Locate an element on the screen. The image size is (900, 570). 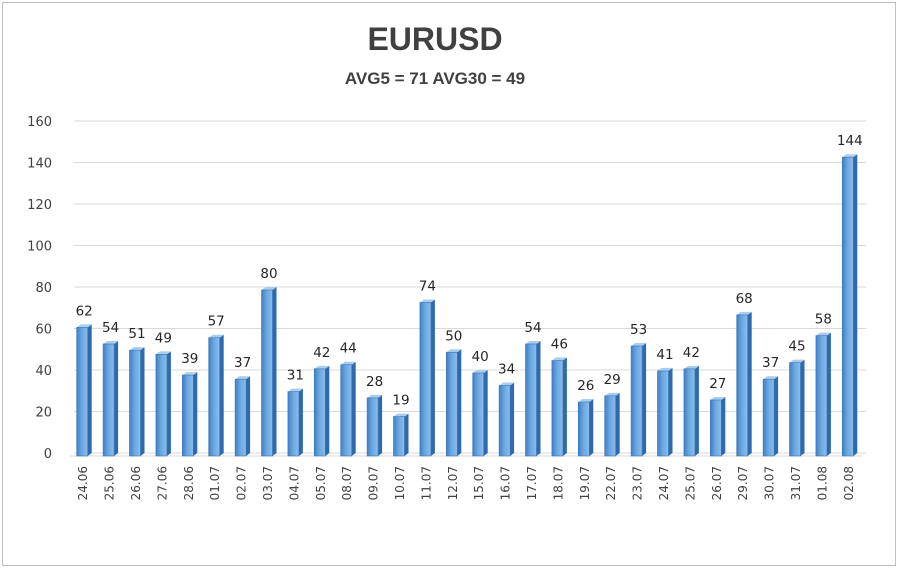
x-tick-label: 17.07 is located at coordinates (532, 483).